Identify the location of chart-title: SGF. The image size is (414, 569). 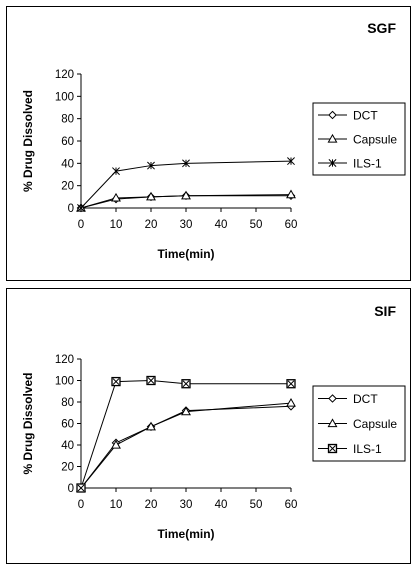
(381, 28).